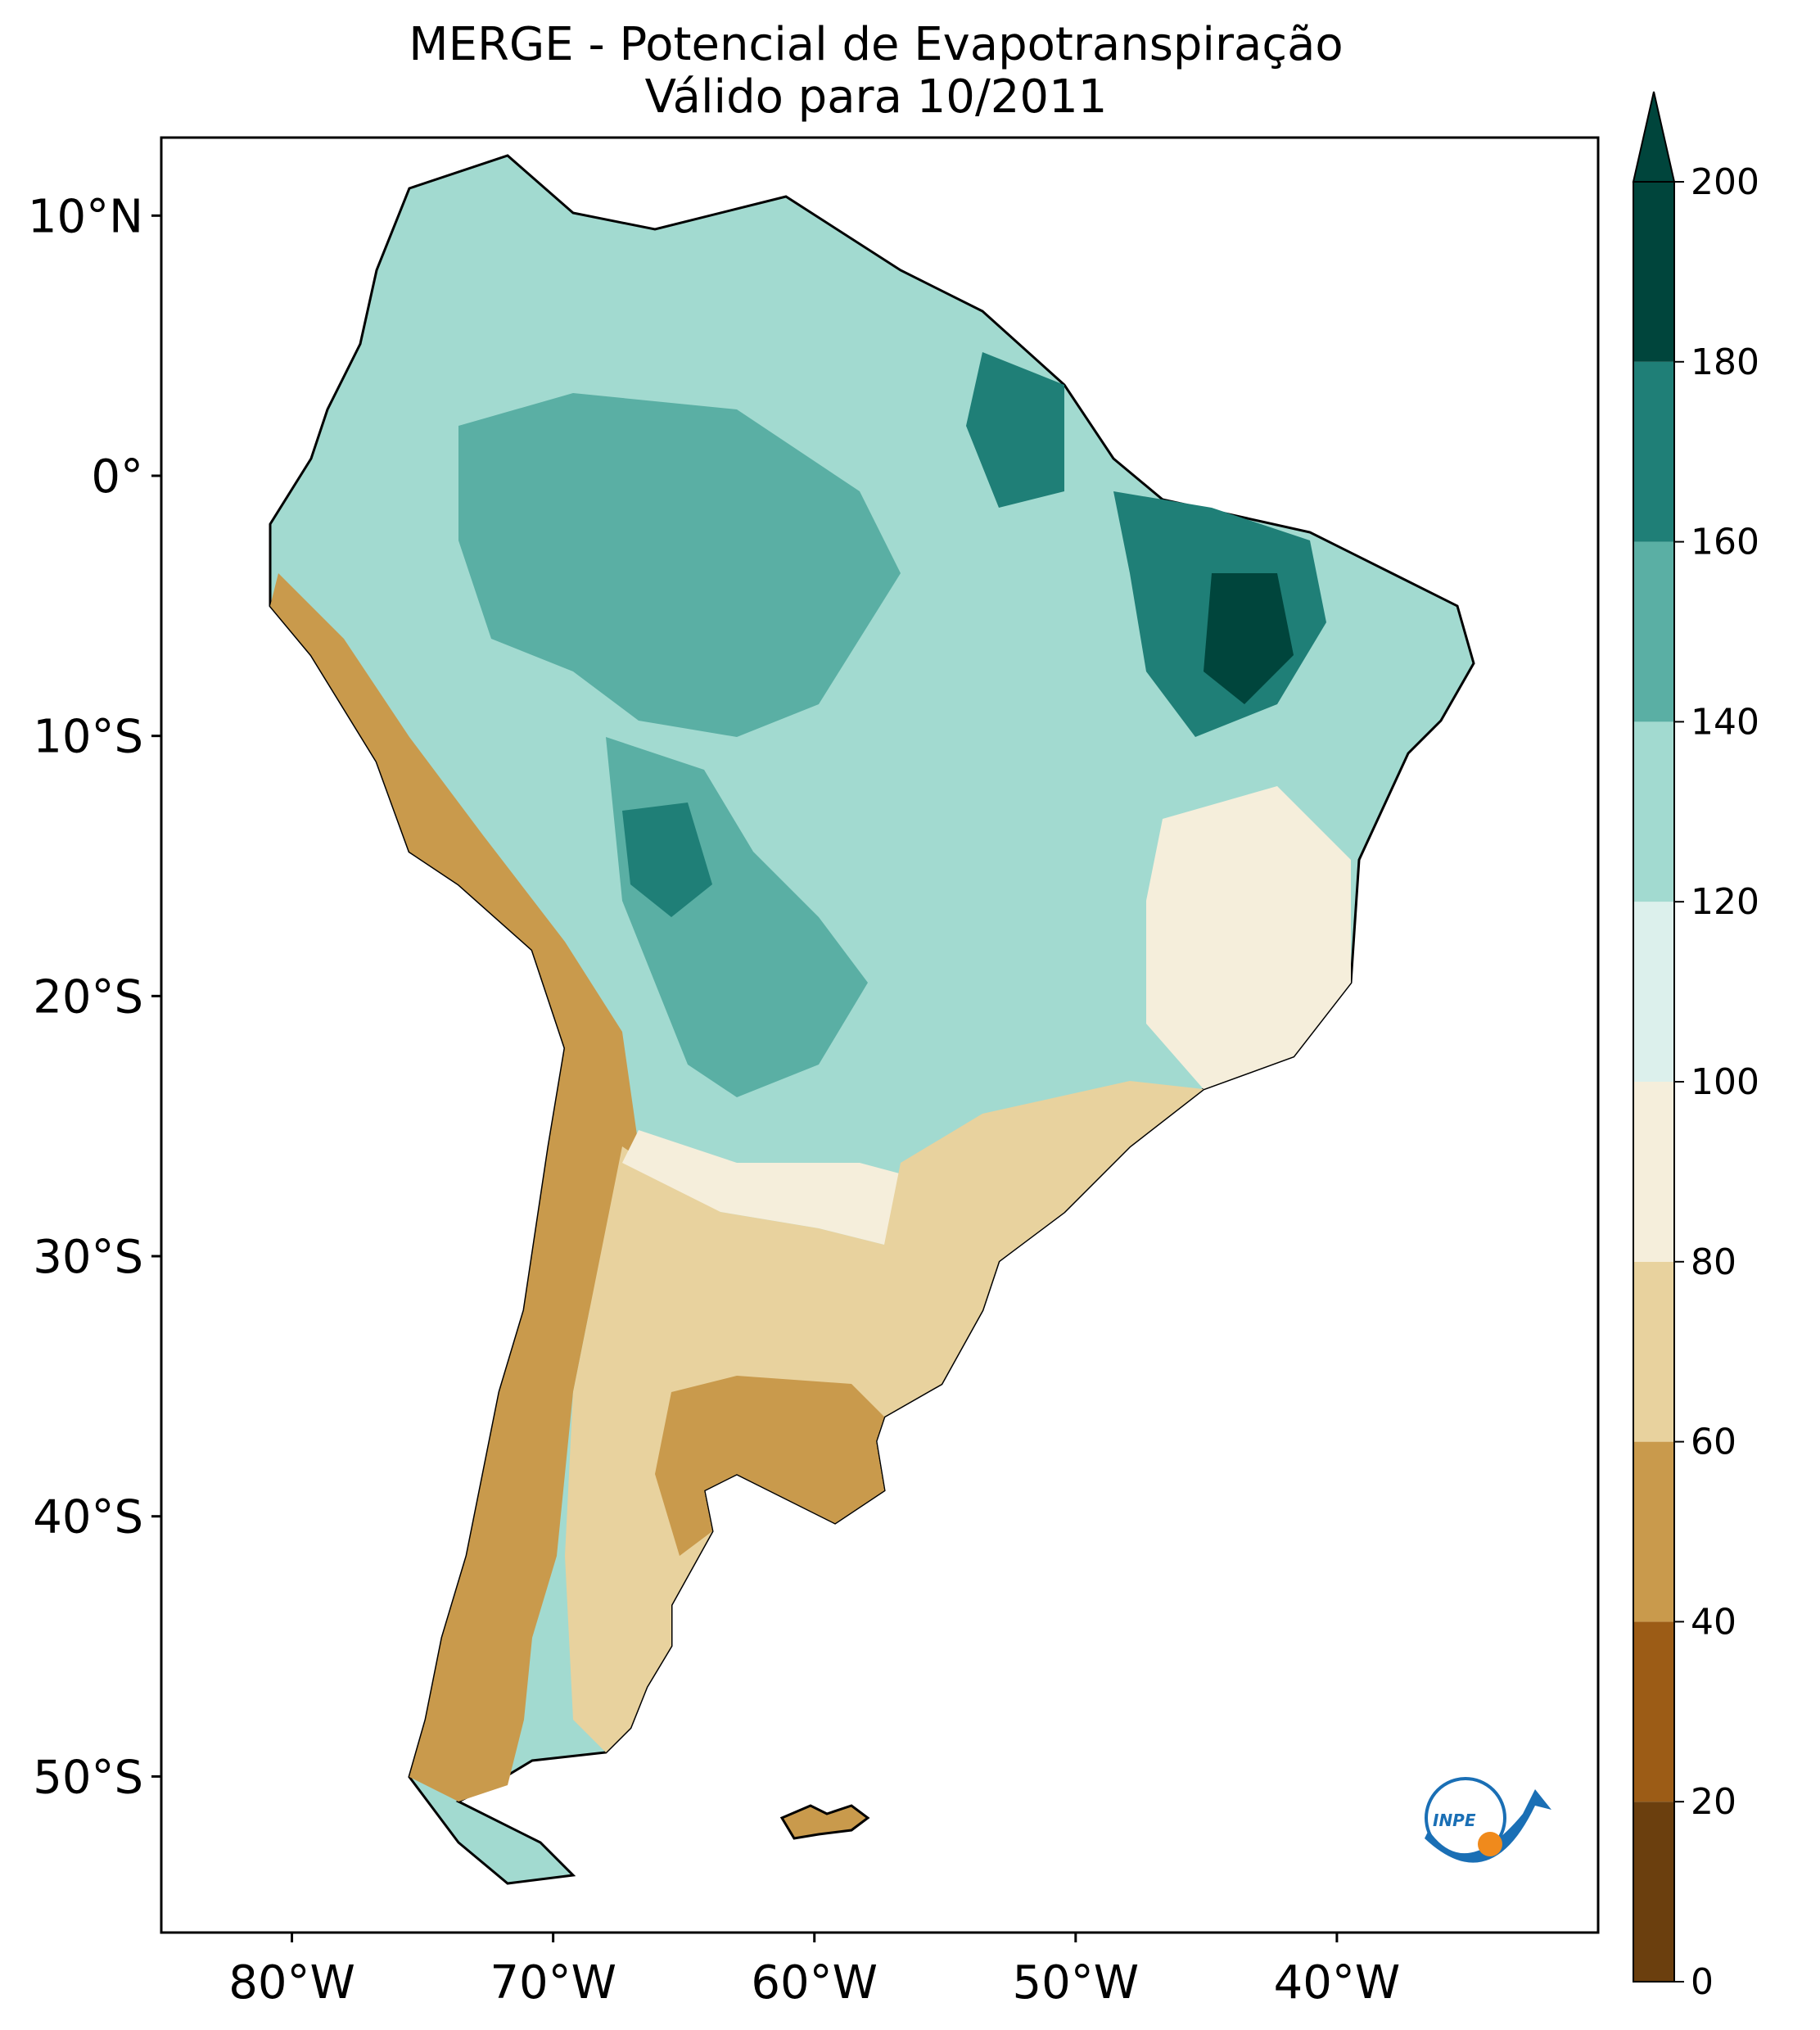  I want to click on lat-tick-label: 0°, so click(117, 477).